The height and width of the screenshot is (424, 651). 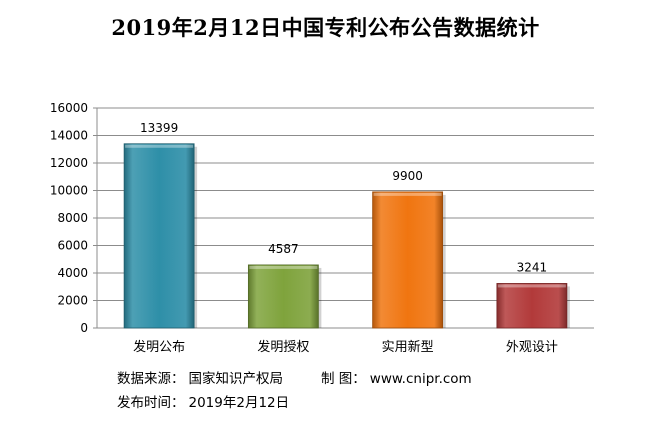 What do you see at coordinates (159, 347) in the screenshot?
I see `x-category-label: 发明公布` at bounding box center [159, 347].